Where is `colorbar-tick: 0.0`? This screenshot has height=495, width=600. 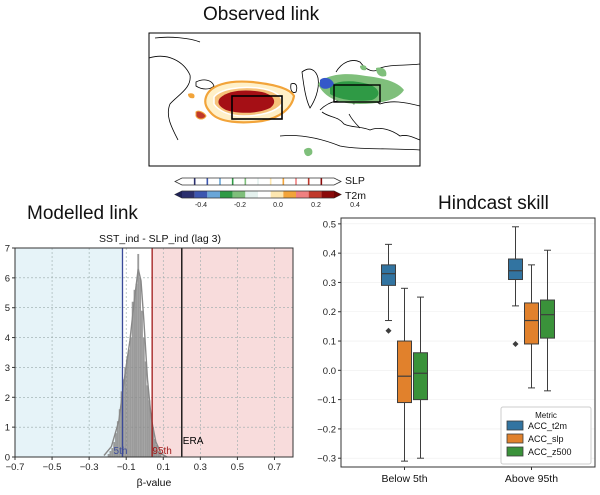
colorbar-tick: 0.0 is located at coordinates (278, 205).